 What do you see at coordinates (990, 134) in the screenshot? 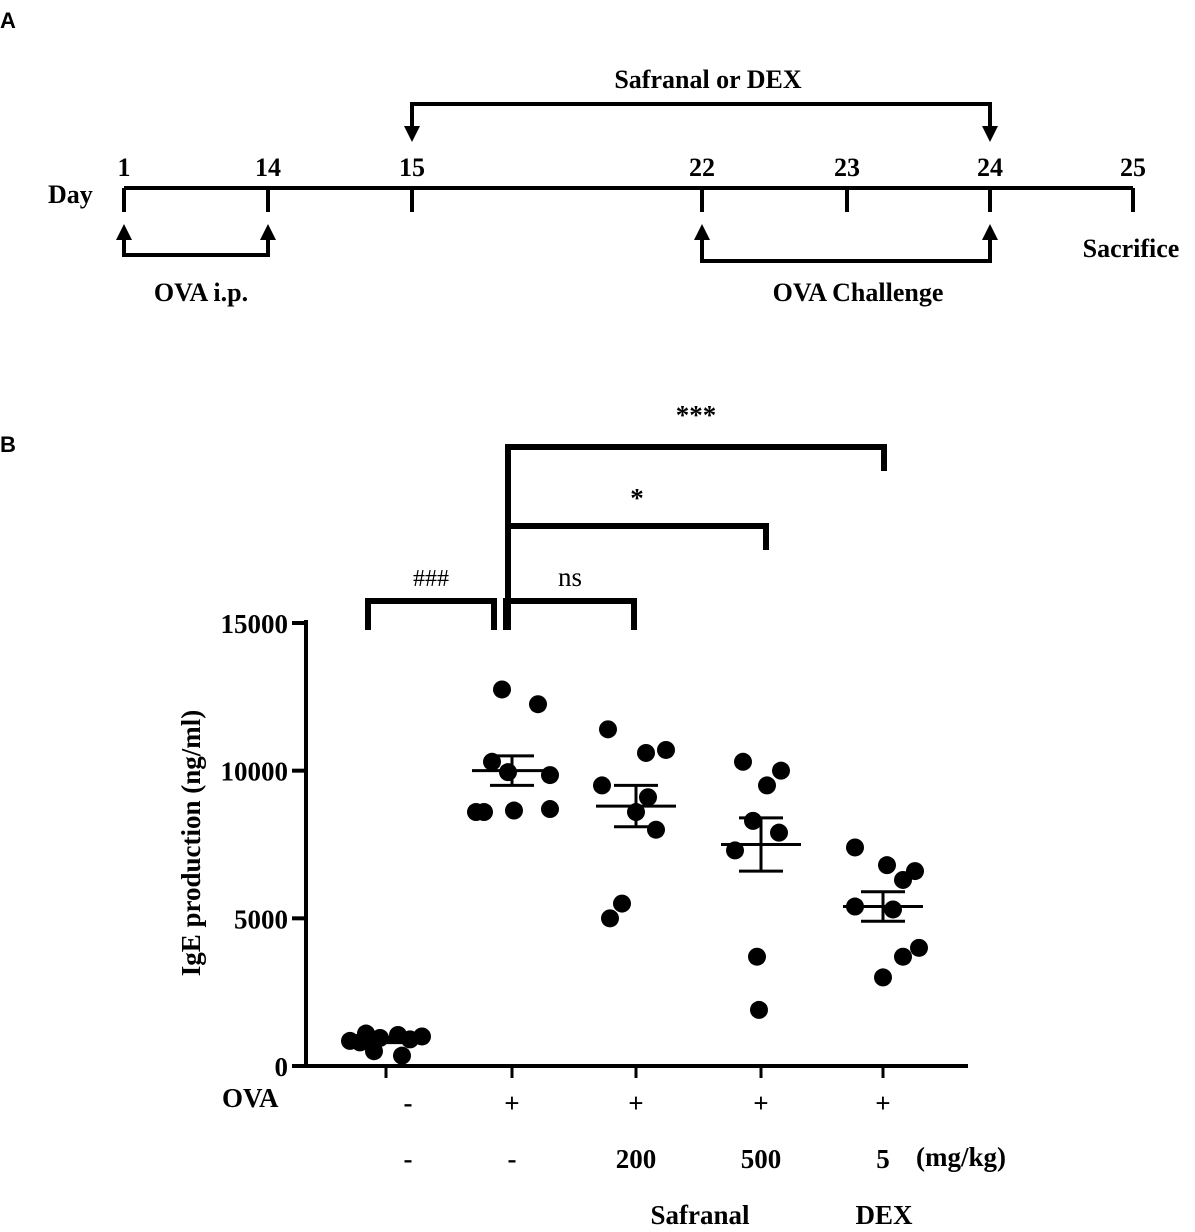
I see `treatment-end-arrow` at bounding box center [990, 134].